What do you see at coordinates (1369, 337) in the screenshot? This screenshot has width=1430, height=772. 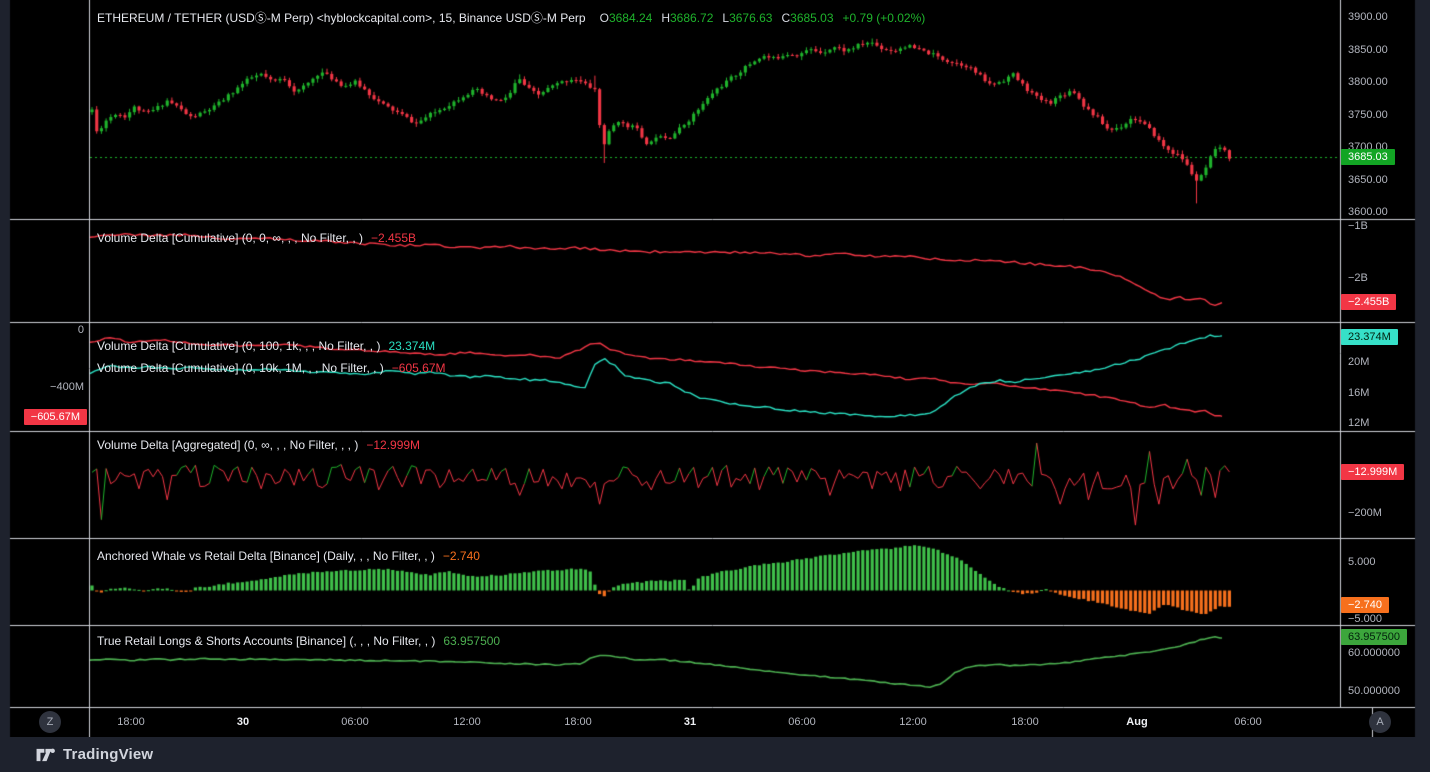 I see `price-label: 23.374M` at bounding box center [1369, 337].